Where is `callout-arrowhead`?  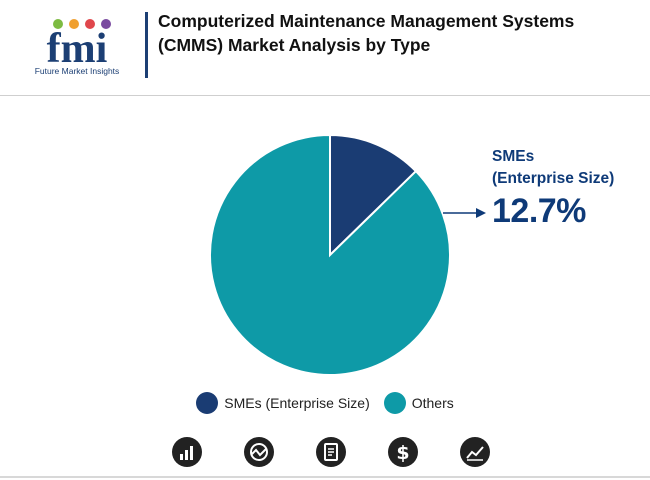 callout-arrowhead is located at coordinates (481, 213).